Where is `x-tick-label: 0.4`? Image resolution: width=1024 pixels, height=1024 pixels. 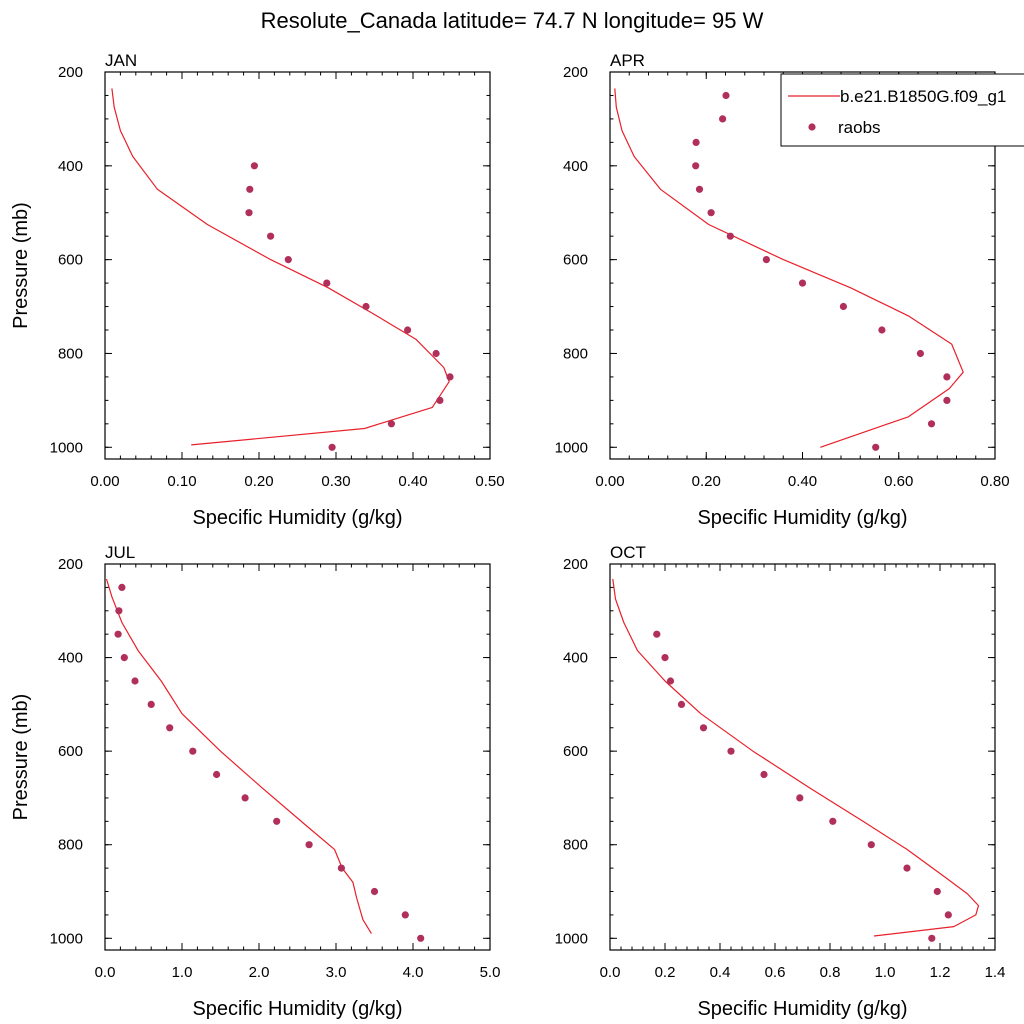 x-tick-label: 0.4 is located at coordinates (720, 972).